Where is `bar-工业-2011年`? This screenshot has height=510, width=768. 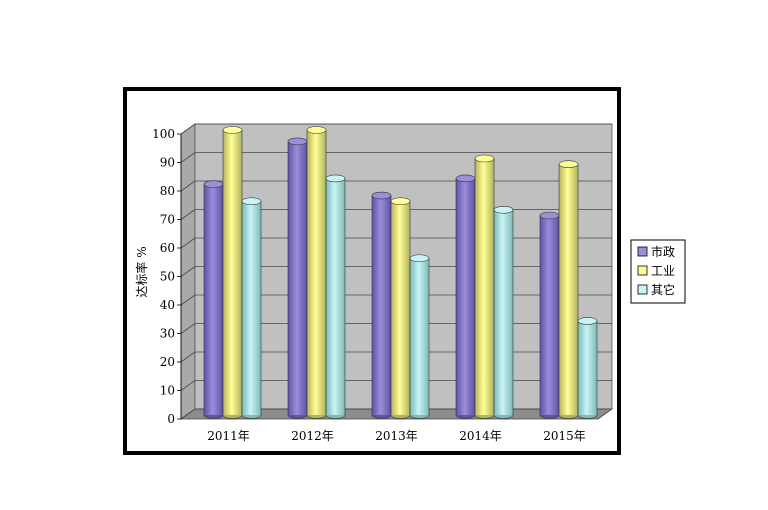
bar-工业-2011年 is located at coordinates (232, 272).